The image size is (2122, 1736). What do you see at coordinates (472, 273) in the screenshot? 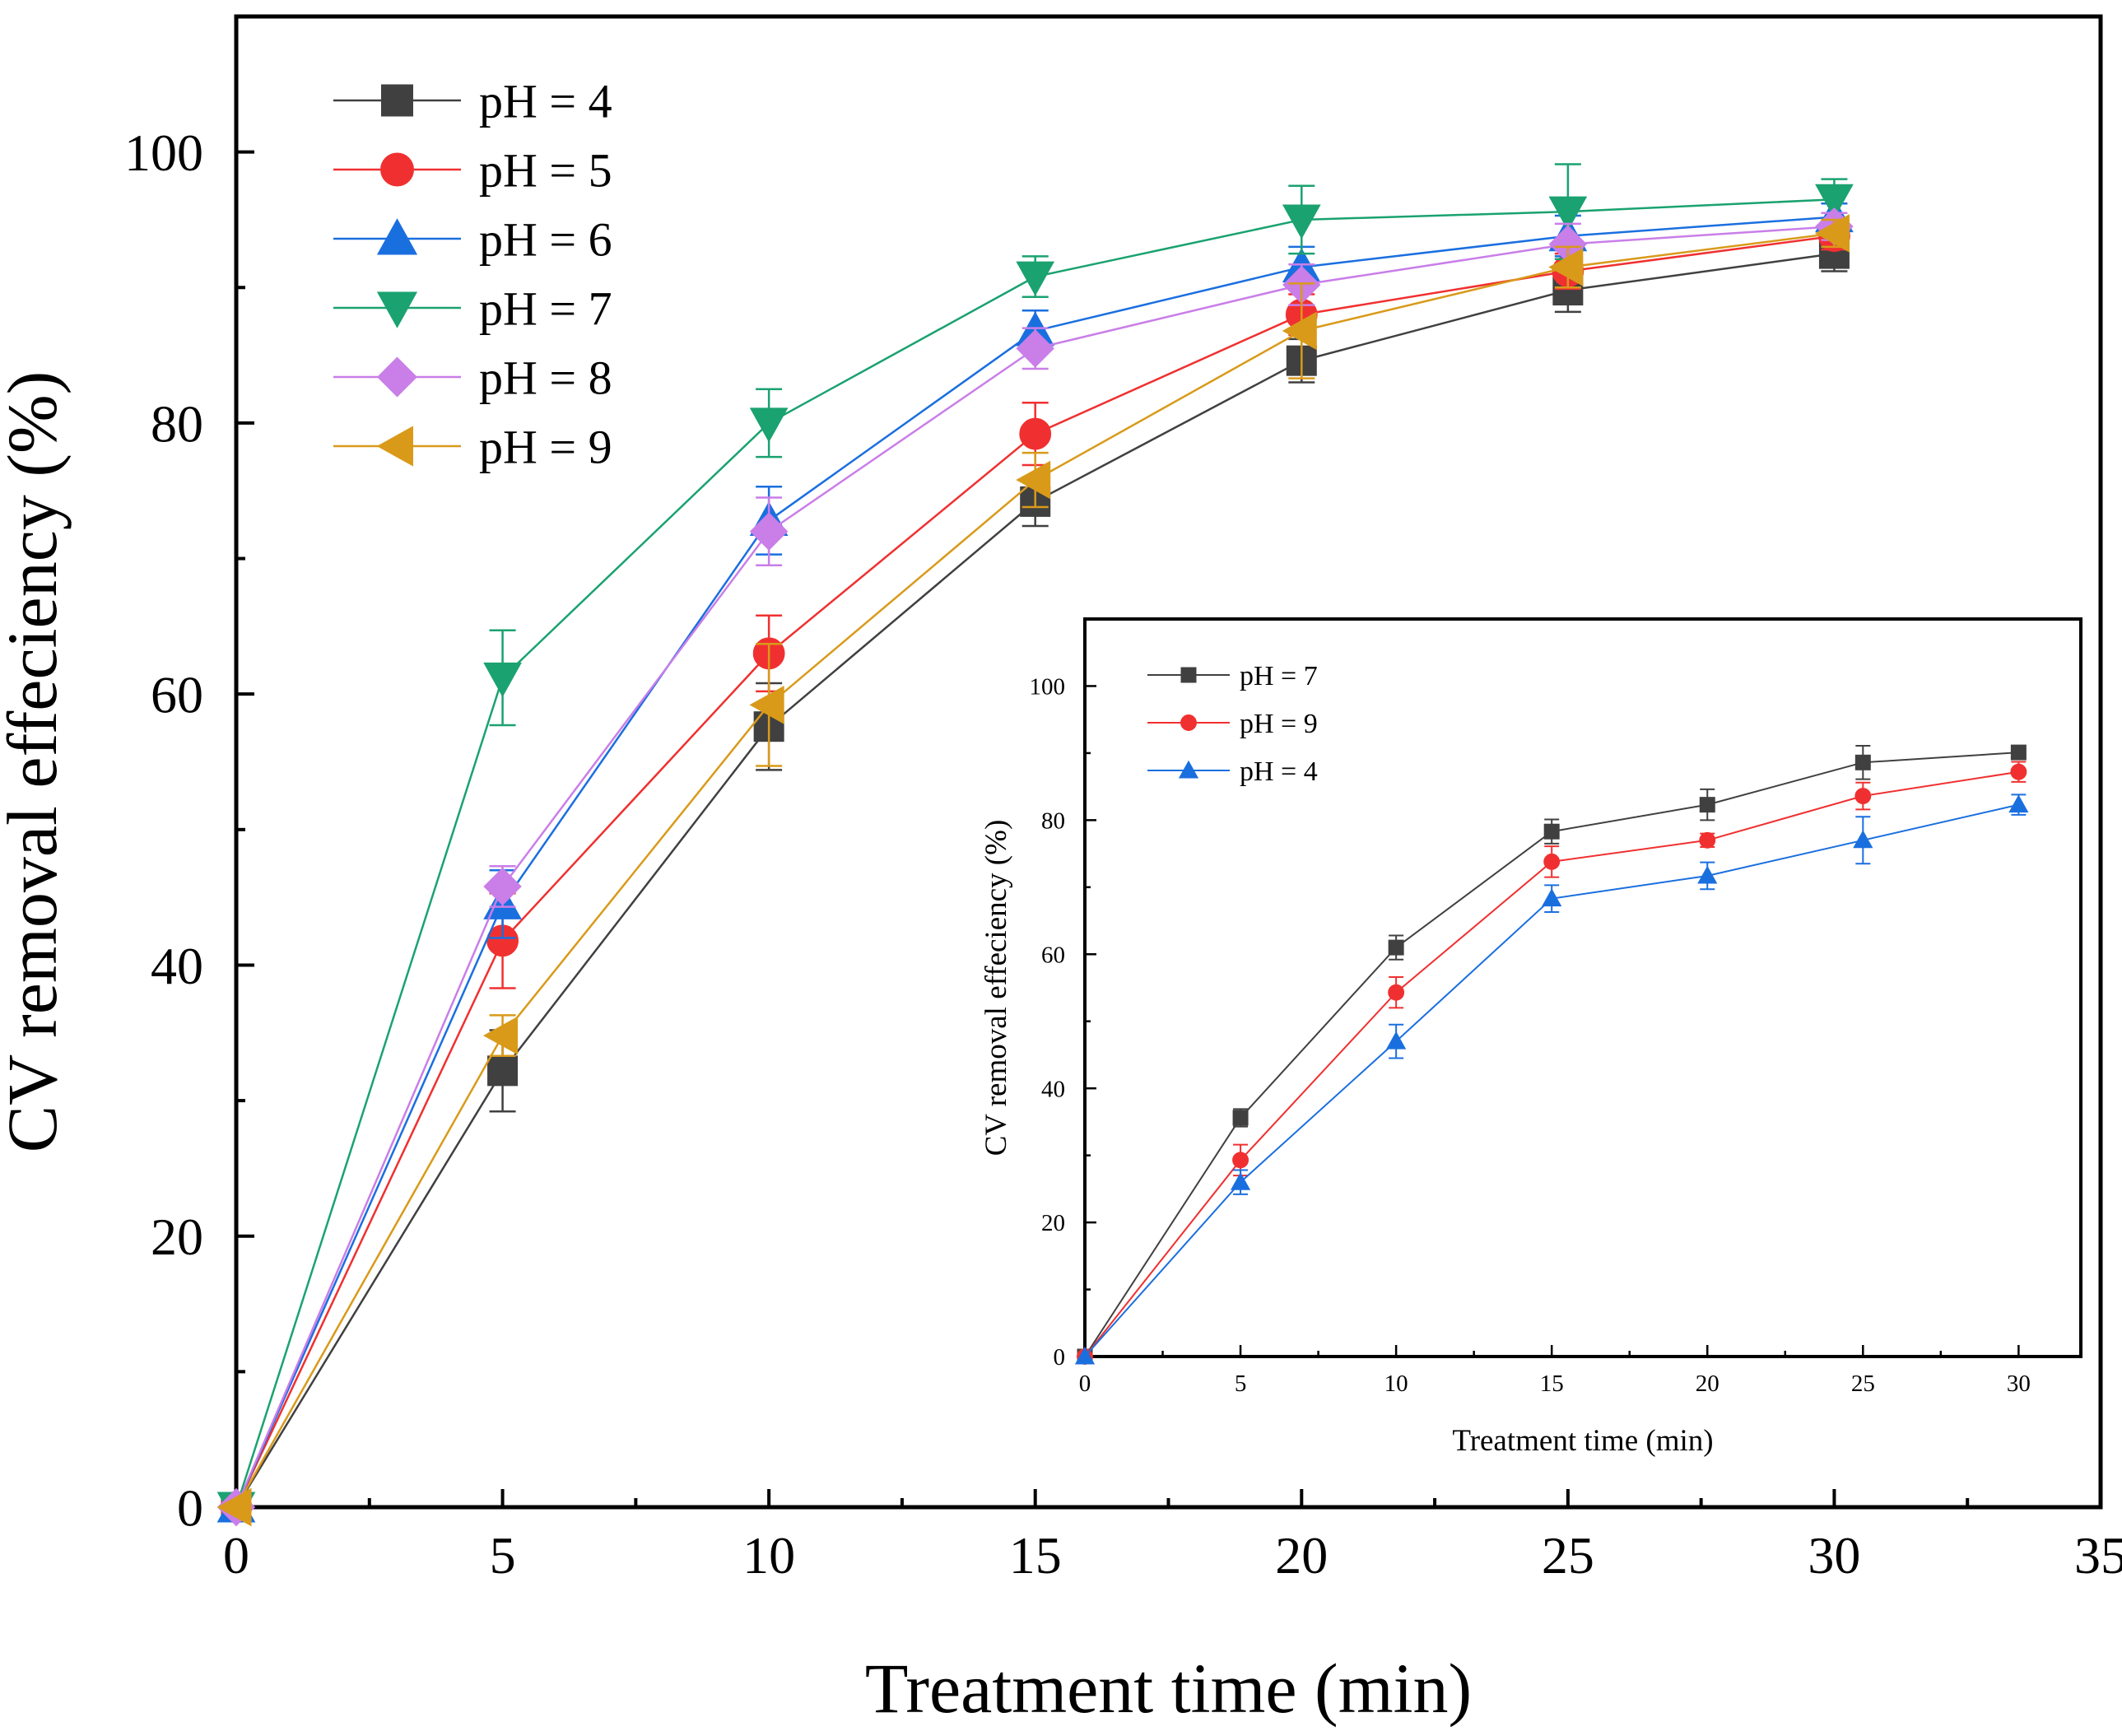
I see `main-legend: pH = 4 pH = 5 pH = 6 pH = 7 pH = 8 pH = 9` at bounding box center [472, 273].